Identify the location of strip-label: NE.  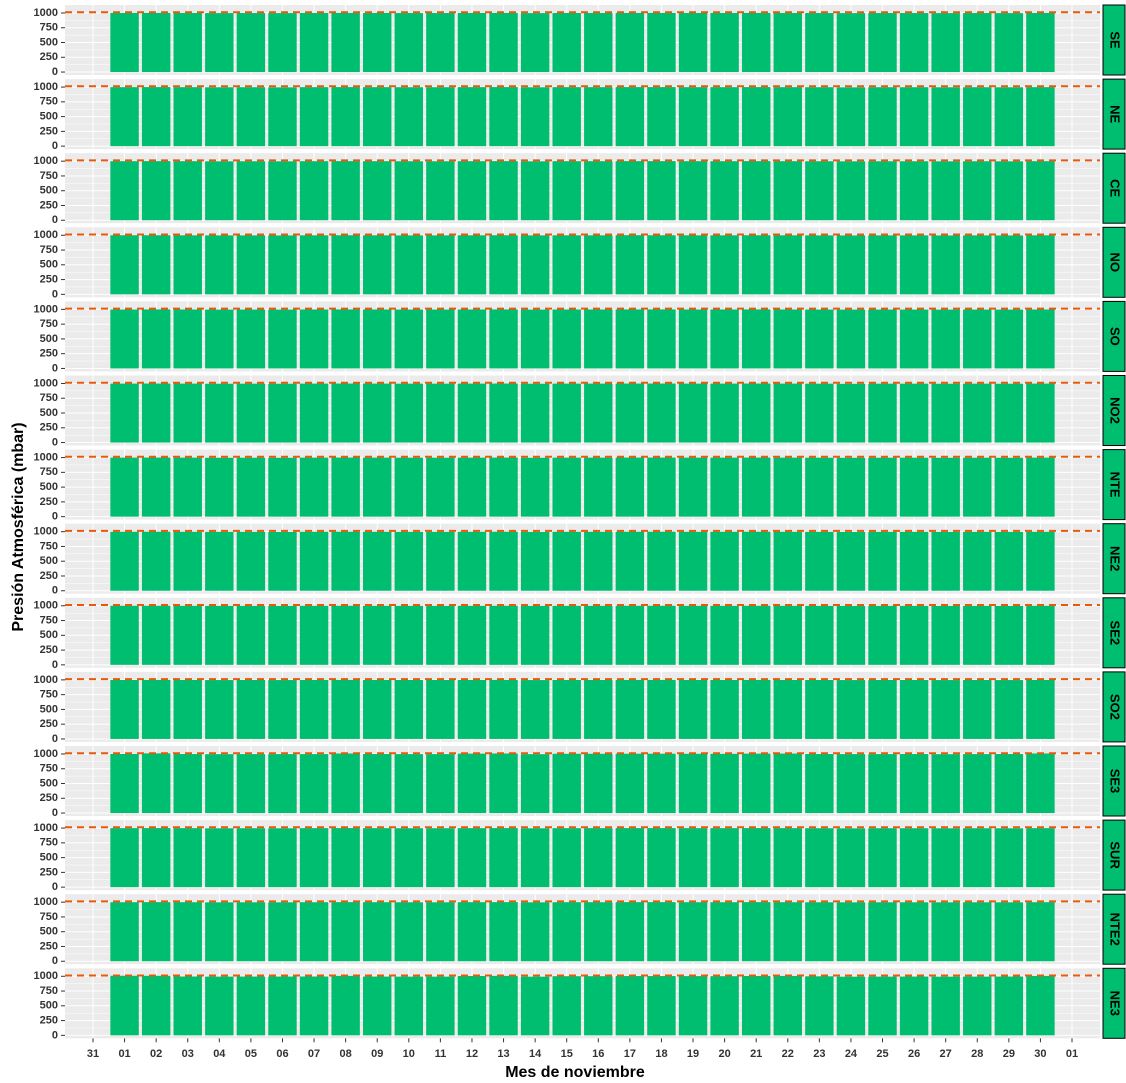
(1115, 114).